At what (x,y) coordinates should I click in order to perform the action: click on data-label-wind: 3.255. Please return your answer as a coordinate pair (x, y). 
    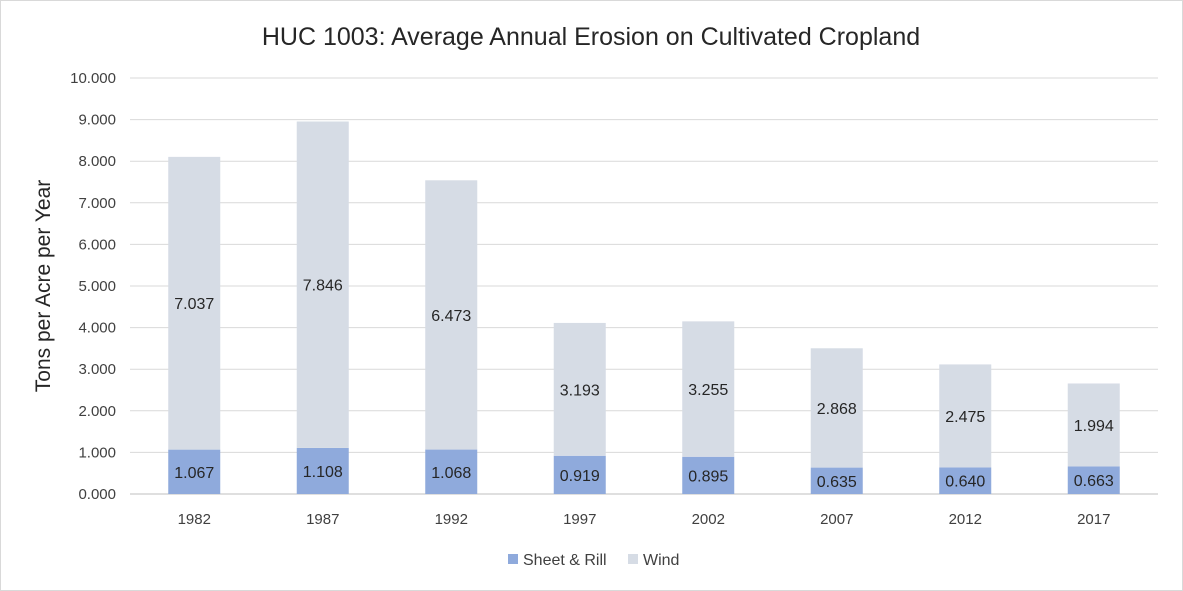
    Looking at the image, I should click on (708, 390).